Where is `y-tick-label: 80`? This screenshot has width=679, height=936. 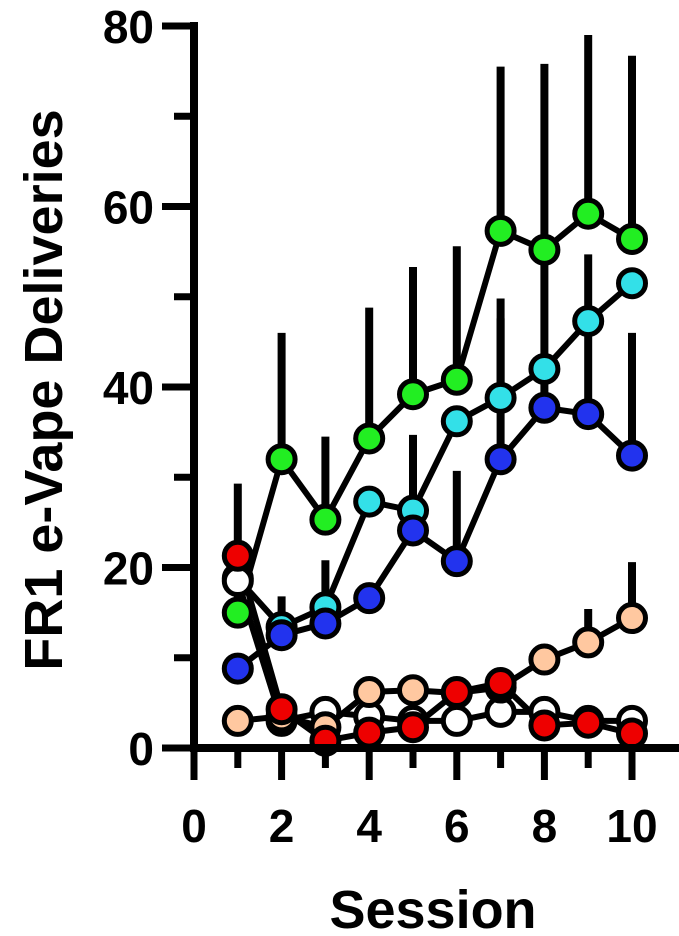
y-tick-label: 80 is located at coordinates (128, 27).